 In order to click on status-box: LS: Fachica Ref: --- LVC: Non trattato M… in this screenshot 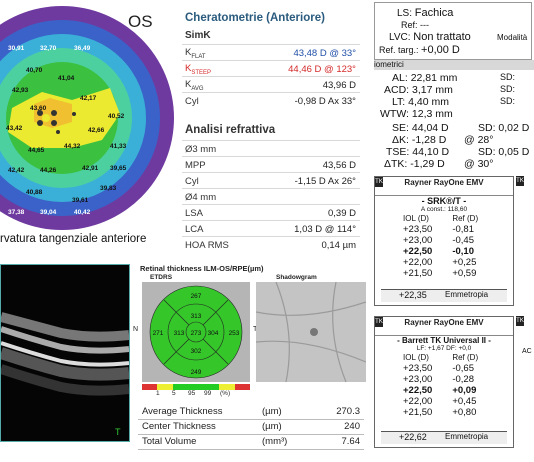, I will do `click(453, 31)`.